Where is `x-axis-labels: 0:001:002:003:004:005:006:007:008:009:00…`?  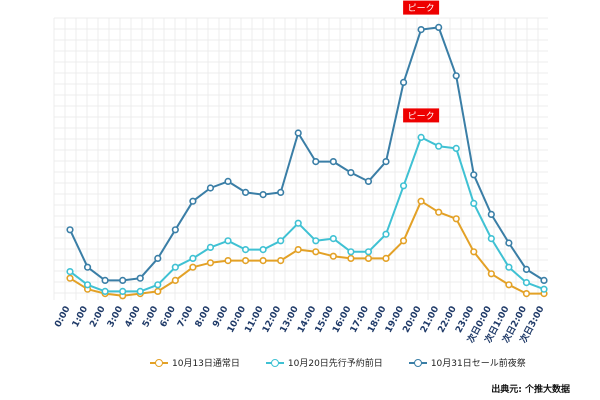
x-axis-labels: 0:001:002:003:004:005:006:007:008:009:00… is located at coordinates (299, 324).